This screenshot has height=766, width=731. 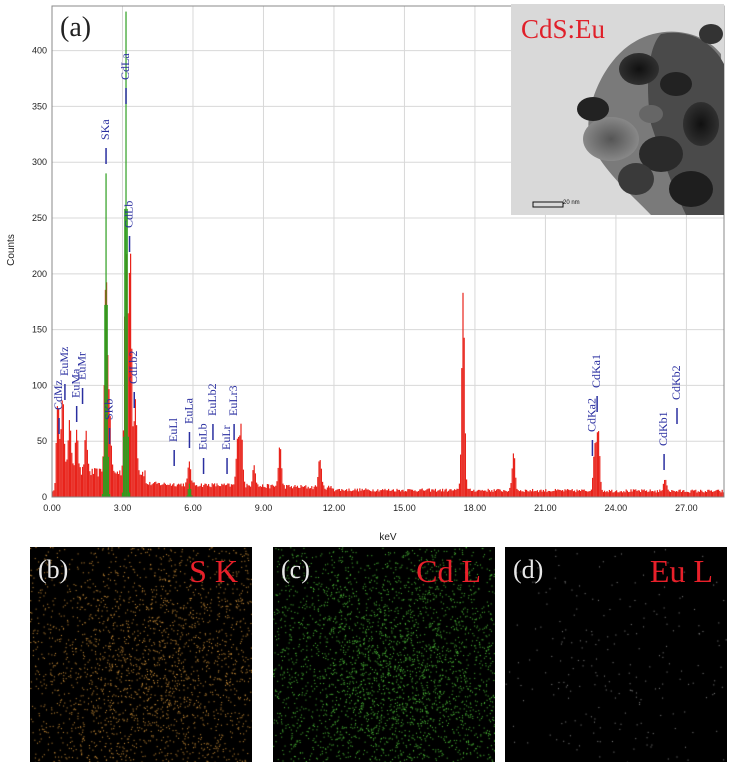 What do you see at coordinates (212, 399) in the screenshot?
I see `peak-label: EuLb2` at bounding box center [212, 399].